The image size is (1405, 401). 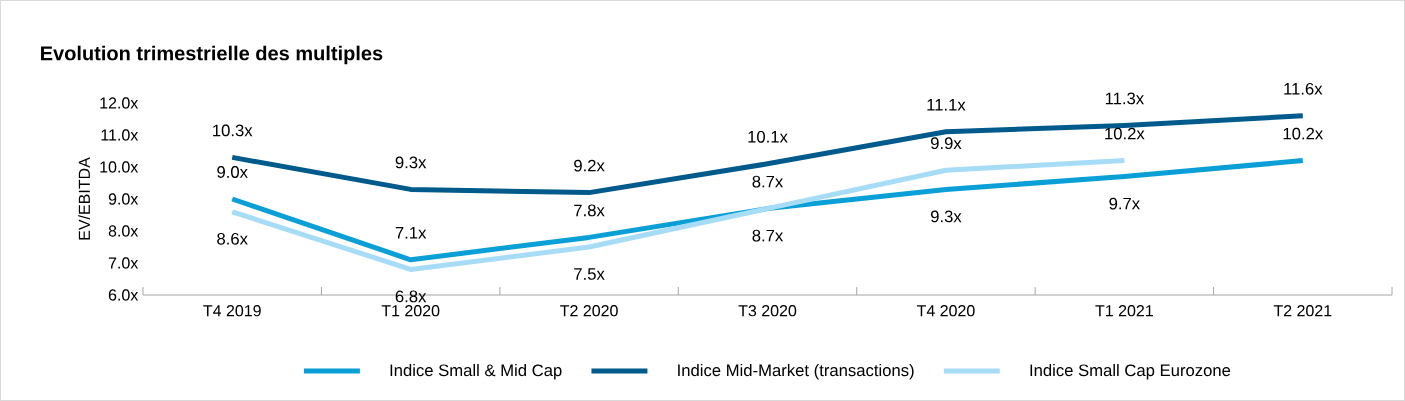 What do you see at coordinates (1124, 98) in the screenshot?
I see `data-label: 11.3x` at bounding box center [1124, 98].